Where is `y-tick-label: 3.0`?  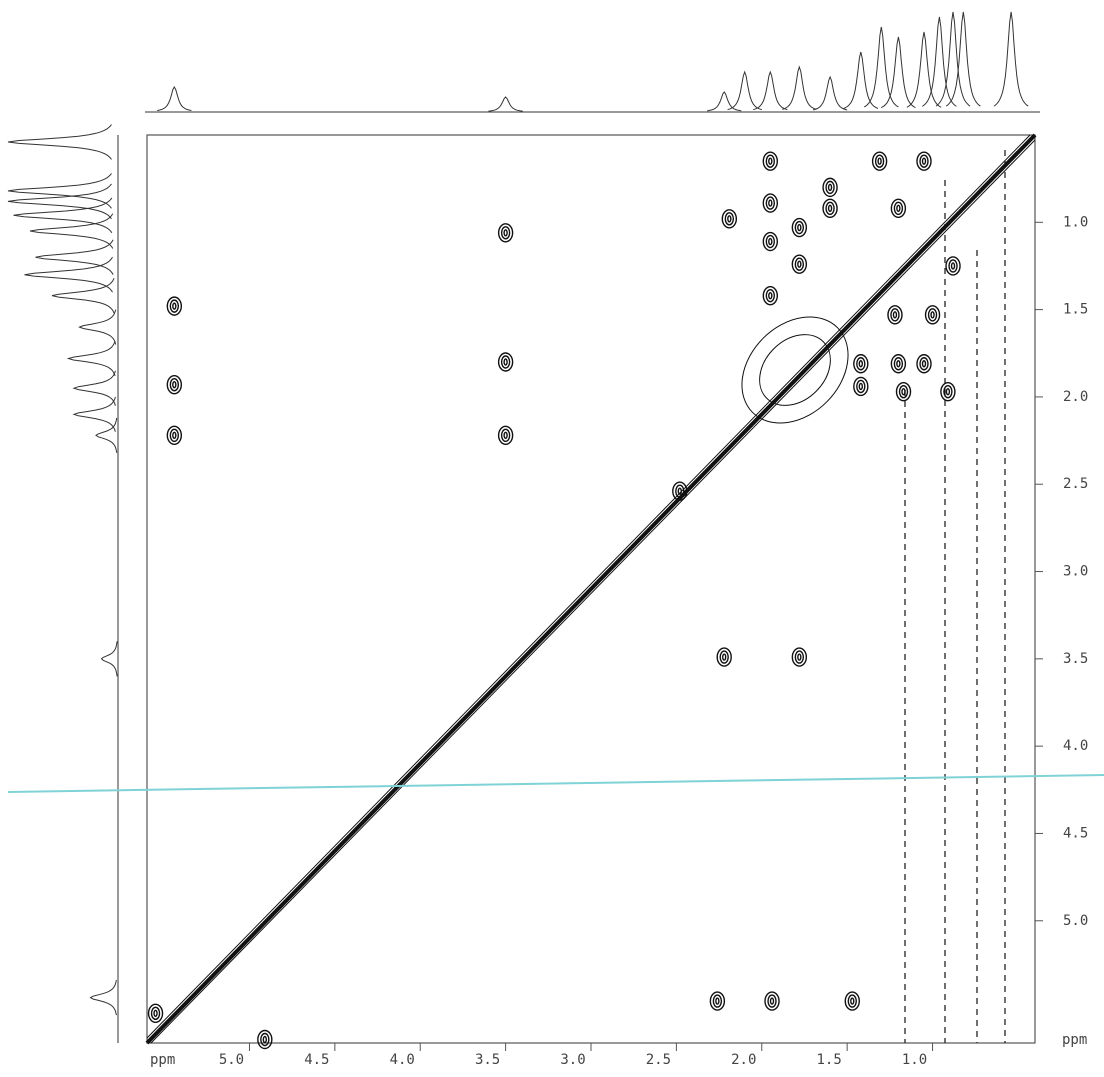 y-tick-label: 3.0 is located at coordinates (1075, 572).